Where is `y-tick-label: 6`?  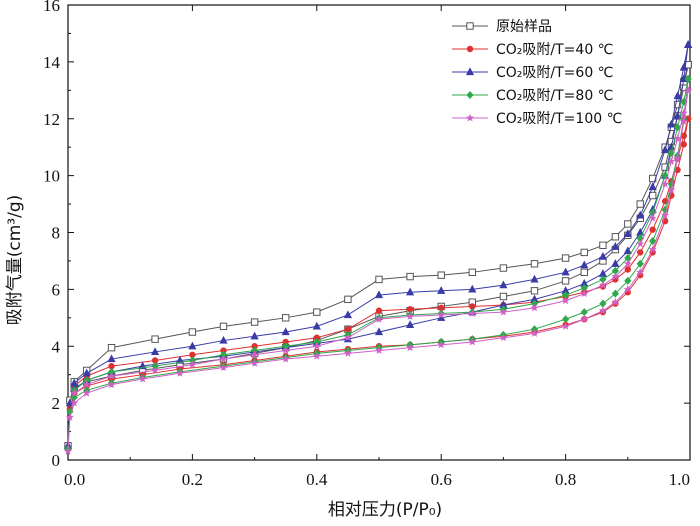 y-tick-label: 6 is located at coordinates (56, 289).